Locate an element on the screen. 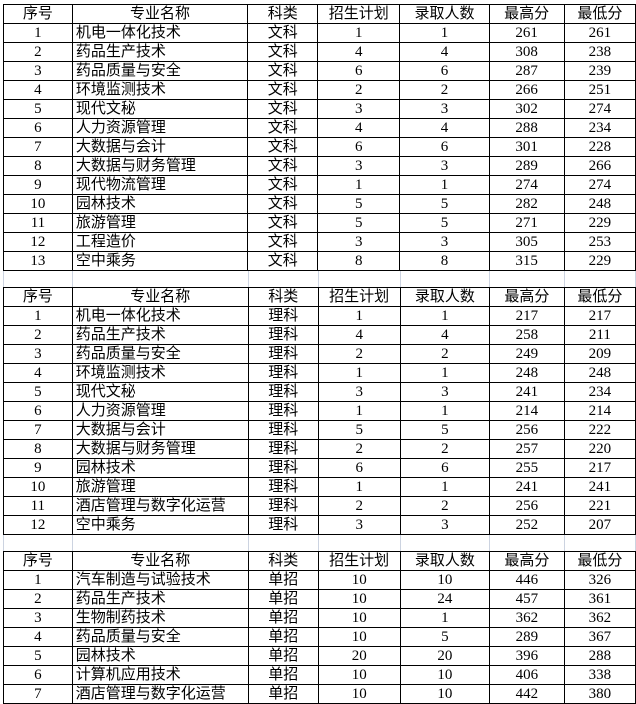  cell-major-name: 酒店管理与数字化运营 is located at coordinates (160, 506).